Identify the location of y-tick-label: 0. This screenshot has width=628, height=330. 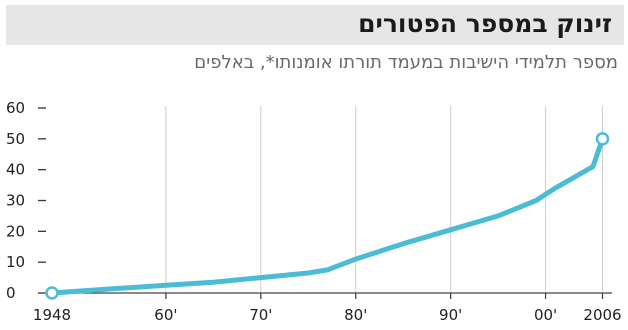
(11, 293).